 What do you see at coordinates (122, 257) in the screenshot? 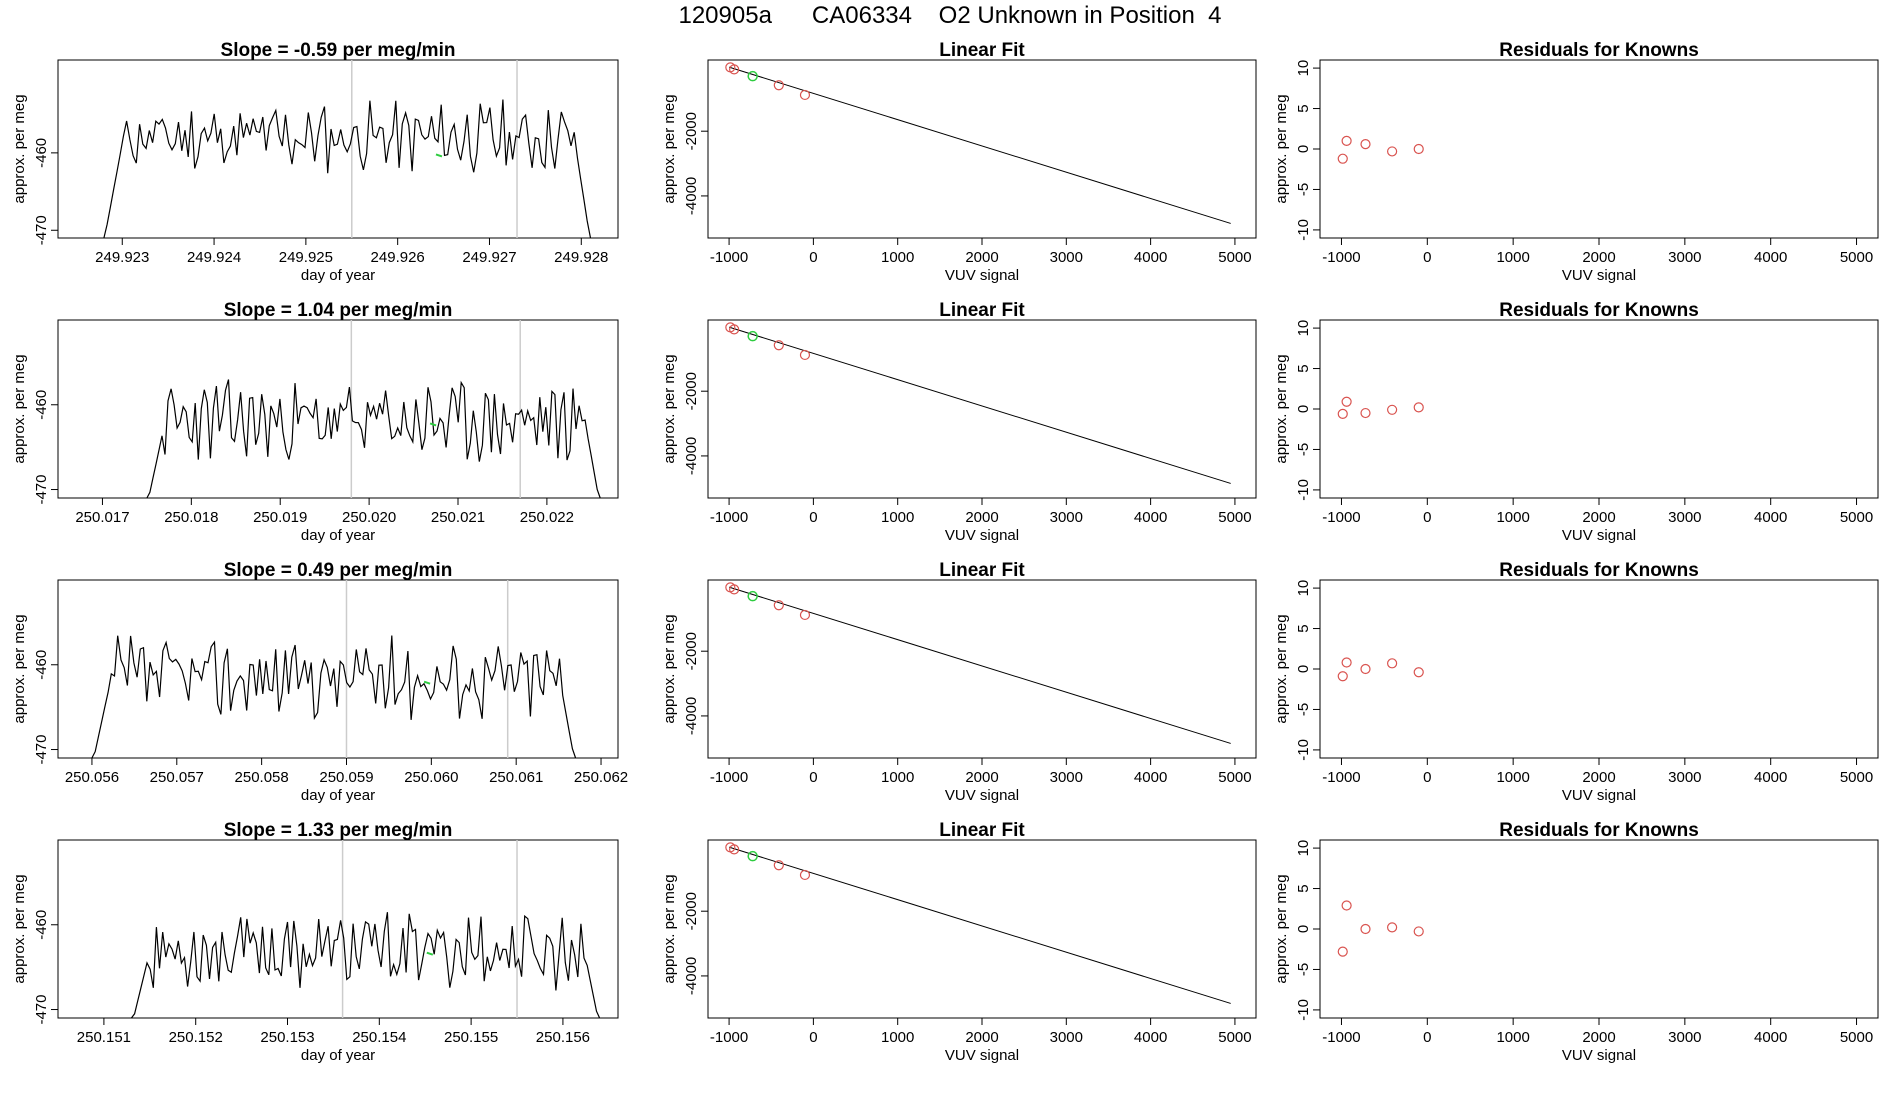
I see `x-tick-label: 249.923` at bounding box center [122, 257].